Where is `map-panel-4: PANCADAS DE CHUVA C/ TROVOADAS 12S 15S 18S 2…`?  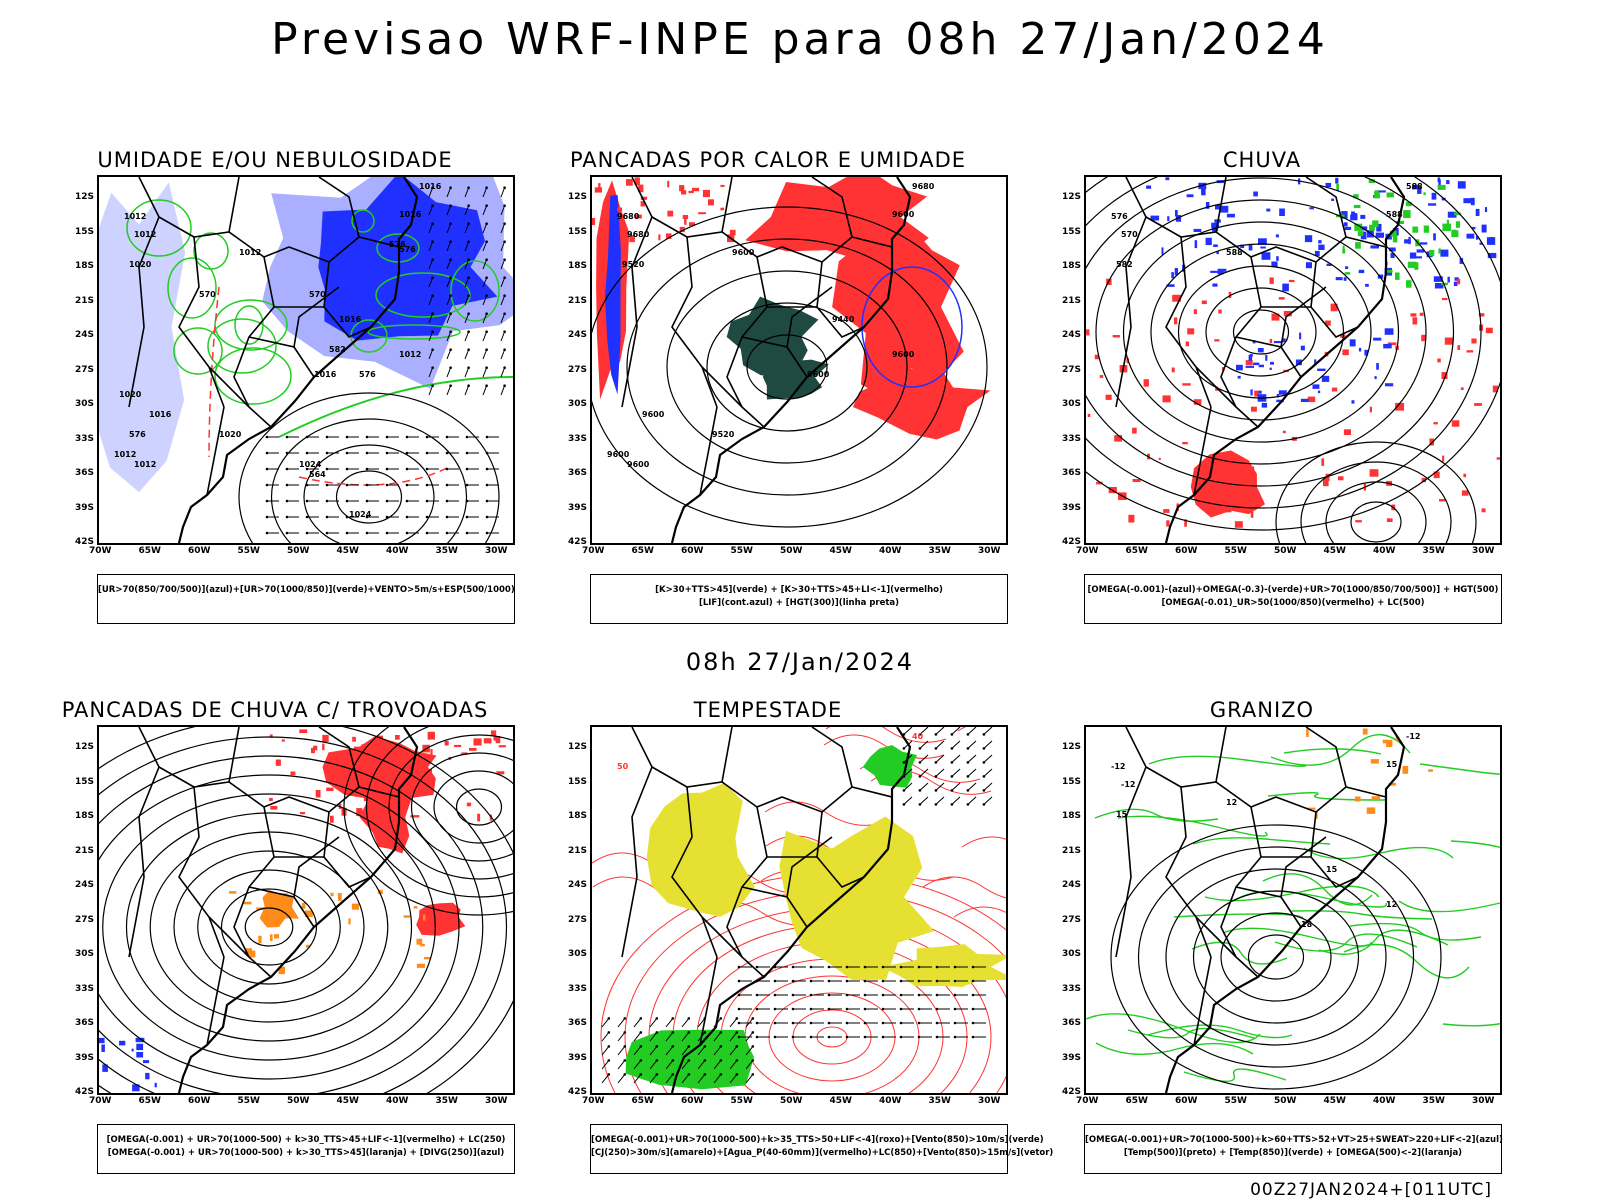
map-panel-4: PANCADAS DE CHUVA C/ TROVOADAS 12S 15S 18S 2… is located at coordinates (285, 938).